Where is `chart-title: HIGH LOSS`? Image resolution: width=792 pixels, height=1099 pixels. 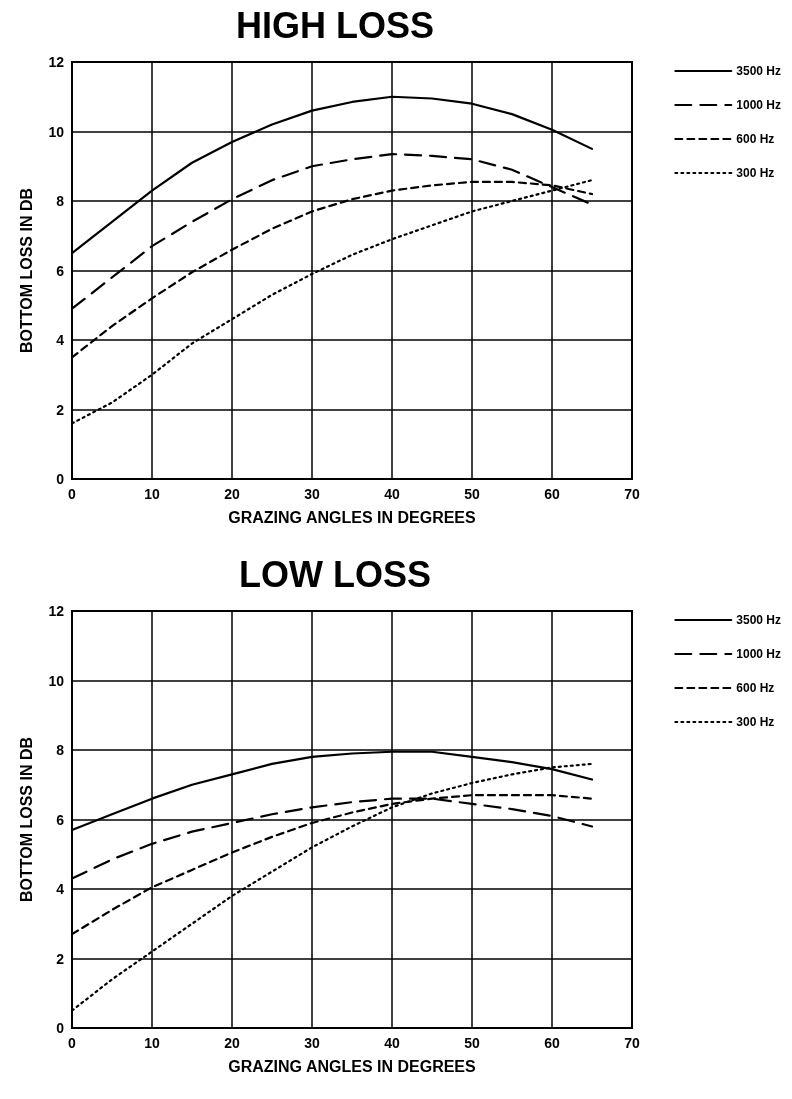
chart-title: HIGH LOSS is located at coordinates (335, 25).